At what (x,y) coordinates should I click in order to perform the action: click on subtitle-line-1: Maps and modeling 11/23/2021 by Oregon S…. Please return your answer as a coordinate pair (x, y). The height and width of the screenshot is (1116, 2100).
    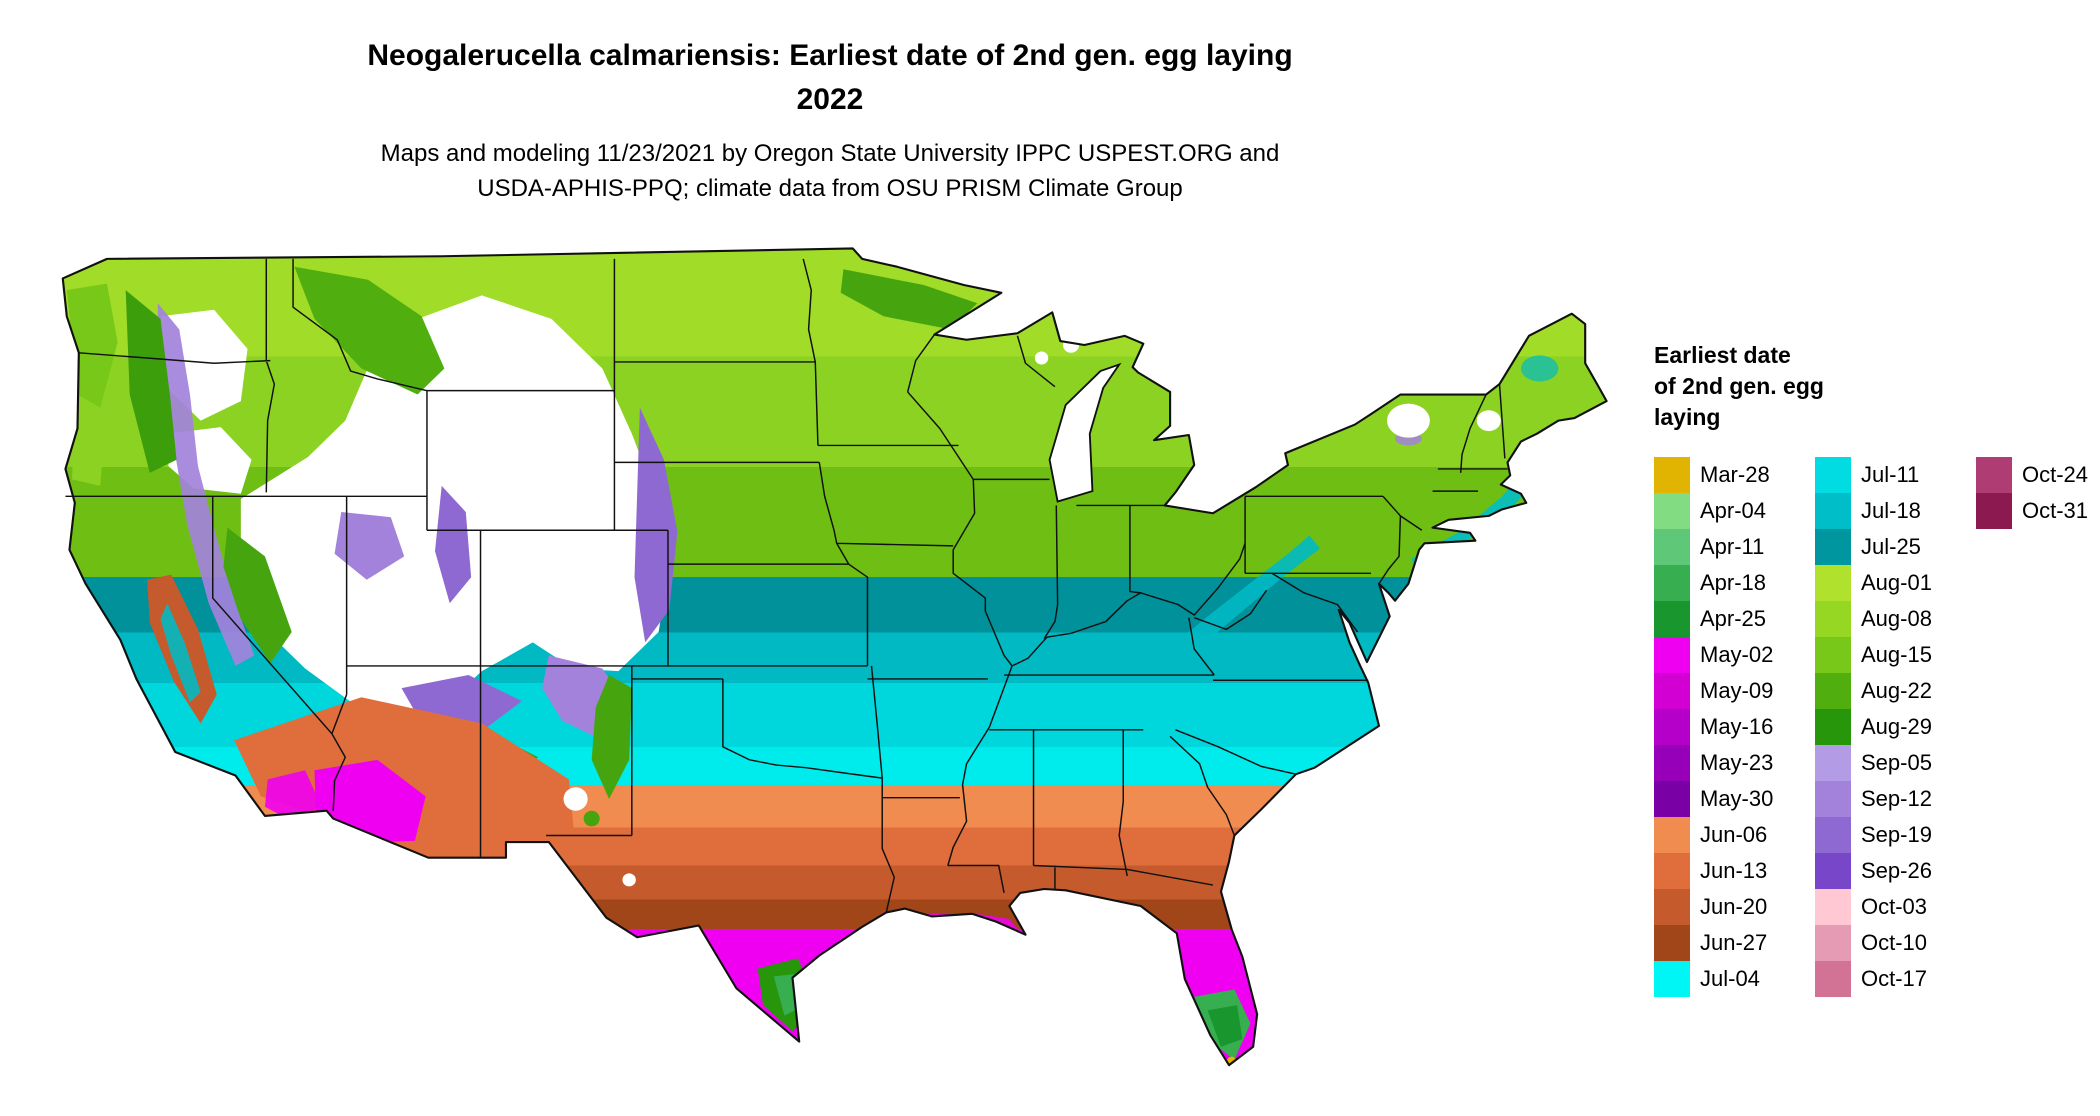
    Looking at the image, I should click on (830, 153).